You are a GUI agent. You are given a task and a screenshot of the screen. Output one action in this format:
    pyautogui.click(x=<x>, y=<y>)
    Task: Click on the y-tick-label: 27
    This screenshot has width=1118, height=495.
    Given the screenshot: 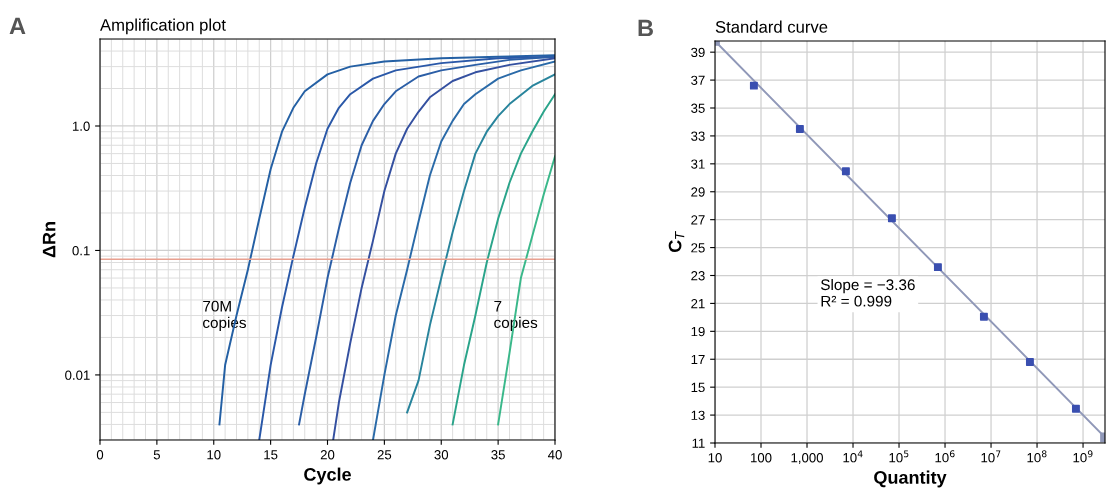 What is the action you would take?
    pyautogui.click(x=698, y=220)
    